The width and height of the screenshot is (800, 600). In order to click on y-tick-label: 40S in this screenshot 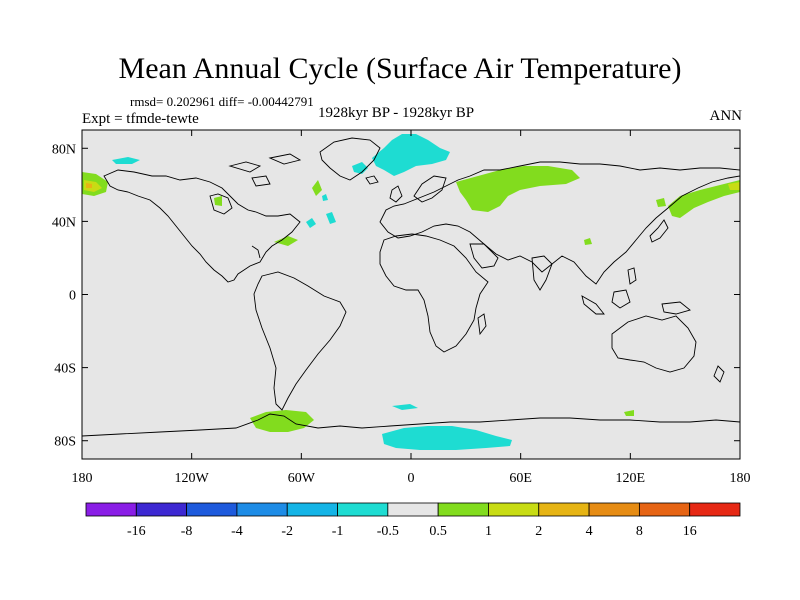, I will do `click(65, 369)`.